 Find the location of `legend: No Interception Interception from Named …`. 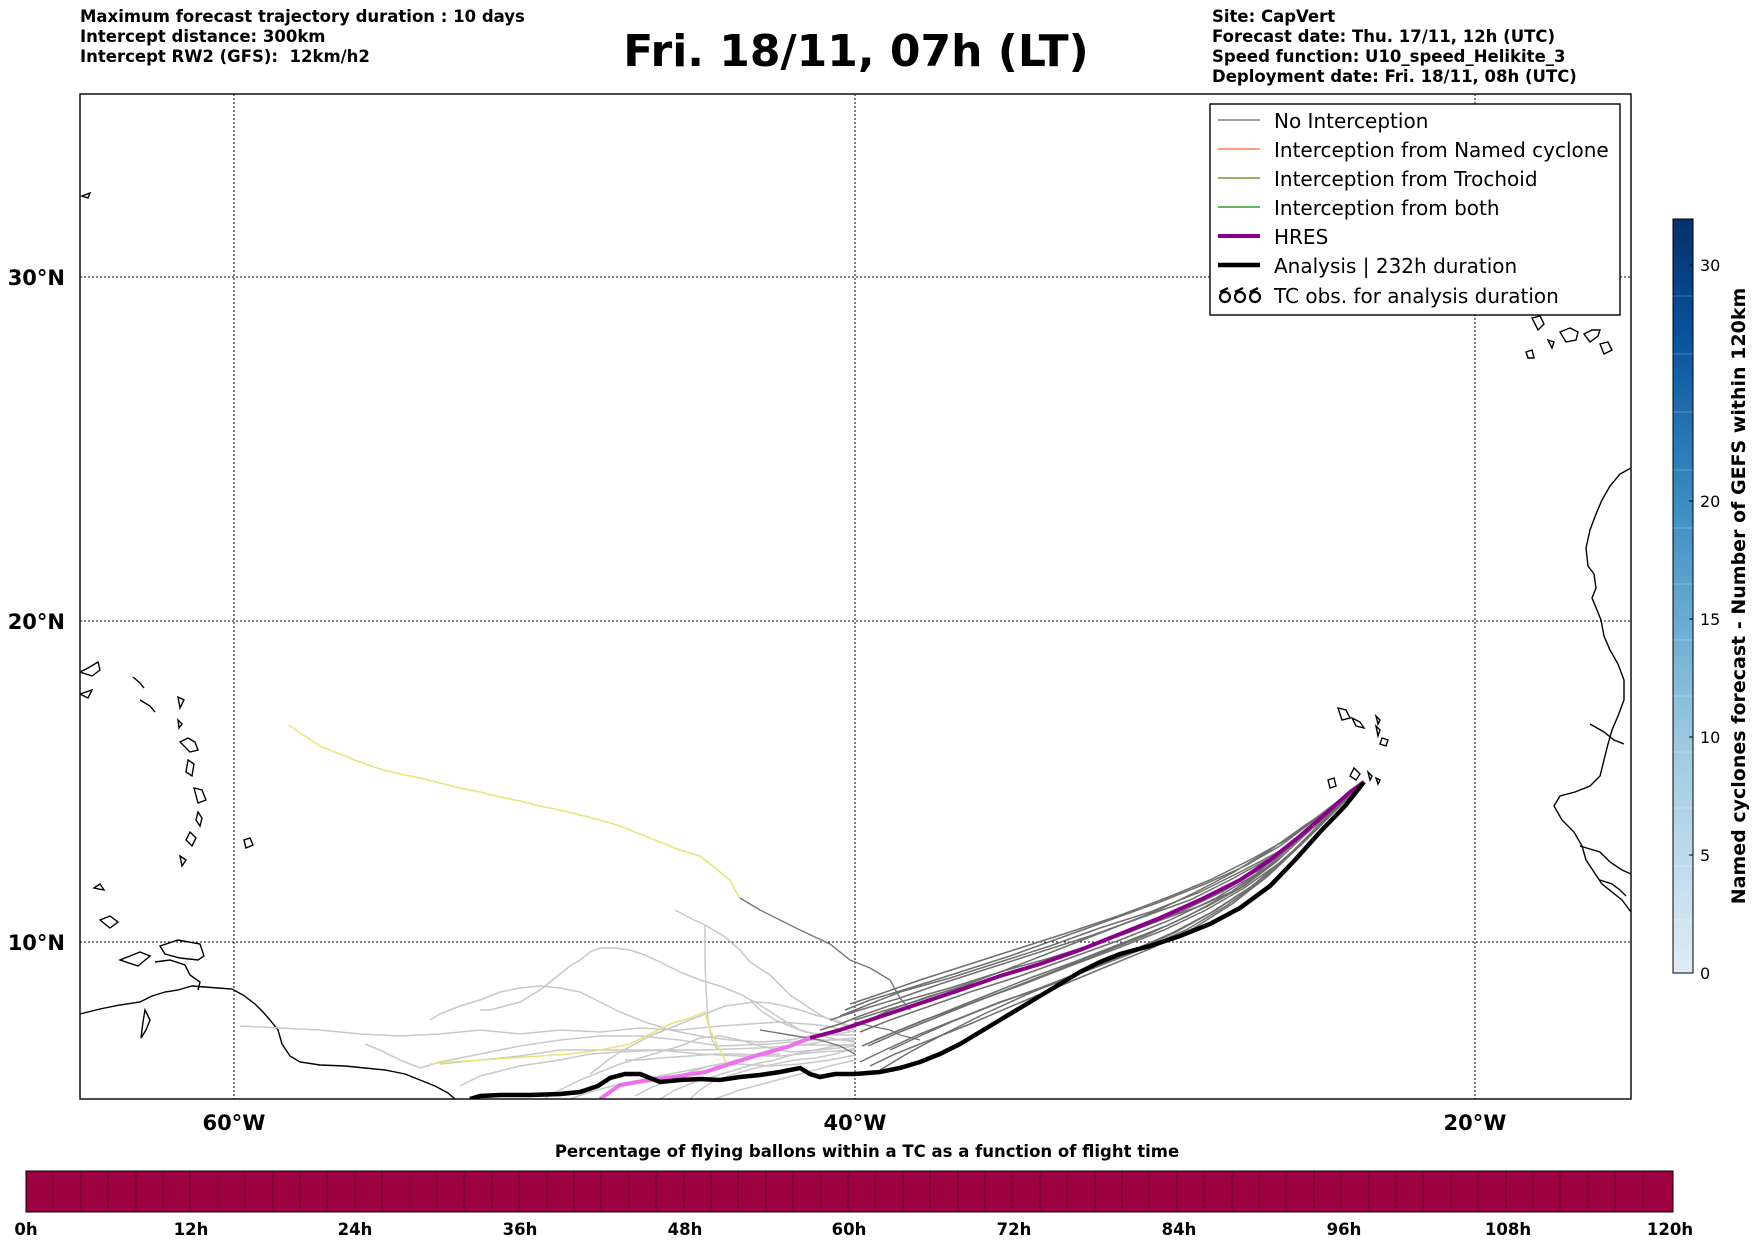

legend: No Interception Interception from Named … is located at coordinates (1415, 209).